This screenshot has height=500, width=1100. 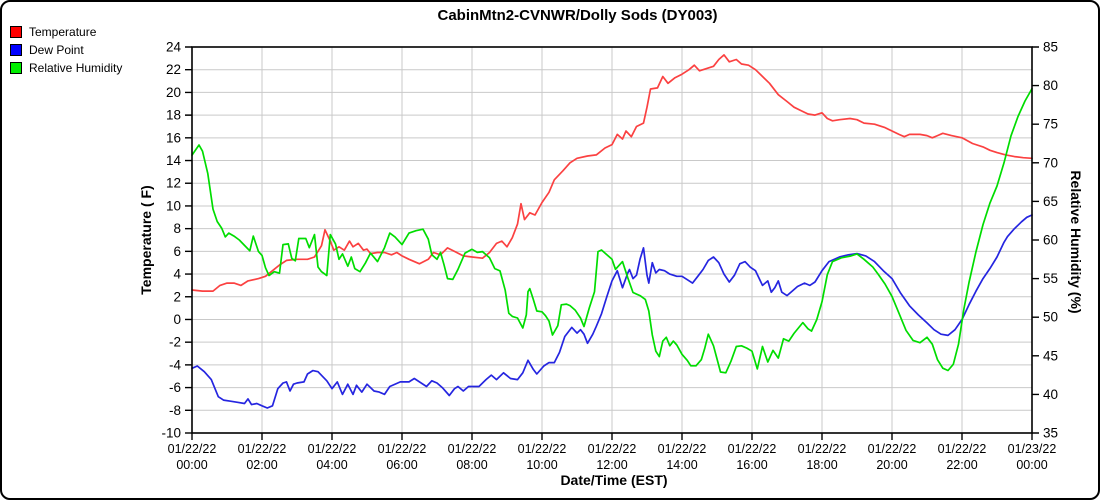 I want to click on y-left-axis-title: Temperature ( F), so click(x=146, y=239).